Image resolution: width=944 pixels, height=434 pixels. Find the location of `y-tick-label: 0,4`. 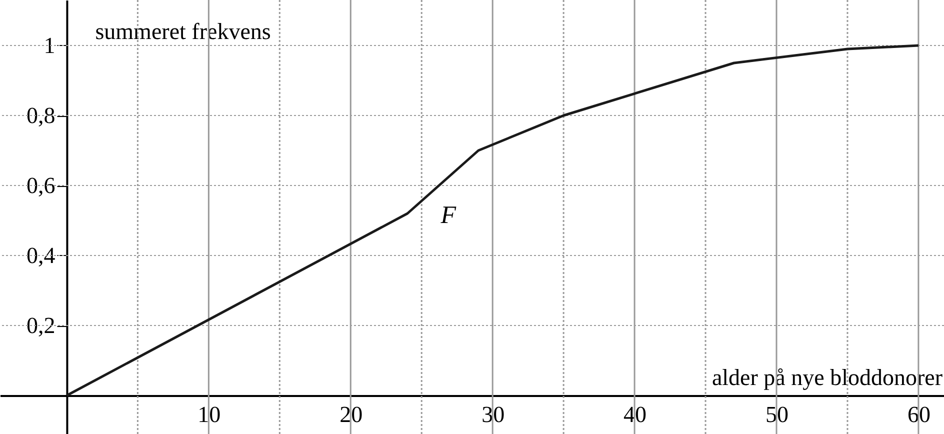

y-tick-label: 0,4 is located at coordinates (41, 255).